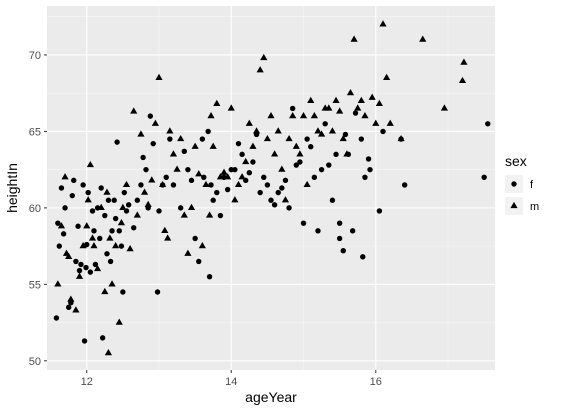 Image resolution: width=582 pixels, height=413 pixels. I want to click on y-tick-label: 55, so click(35, 285).